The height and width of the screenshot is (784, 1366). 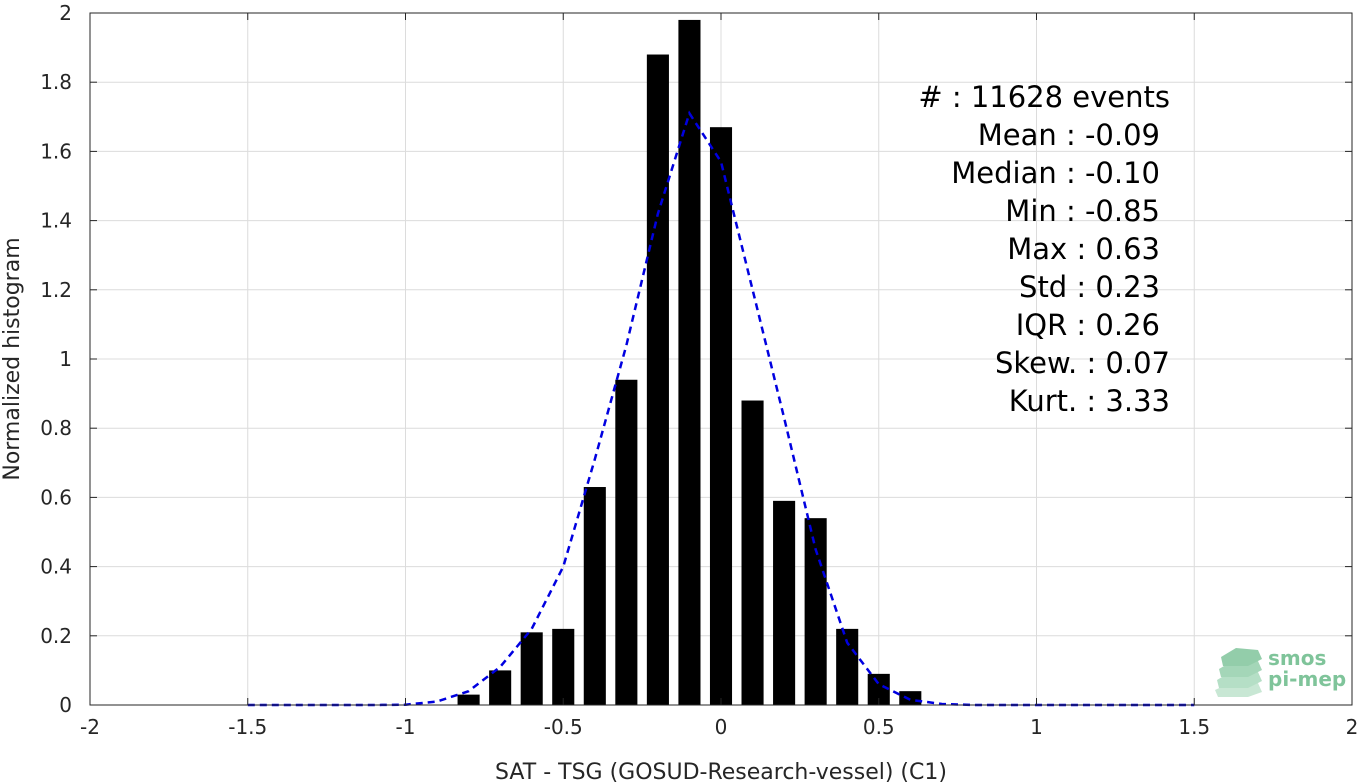 What do you see at coordinates (56, 221) in the screenshot?
I see `y-tick-label: 1.4` at bounding box center [56, 221].